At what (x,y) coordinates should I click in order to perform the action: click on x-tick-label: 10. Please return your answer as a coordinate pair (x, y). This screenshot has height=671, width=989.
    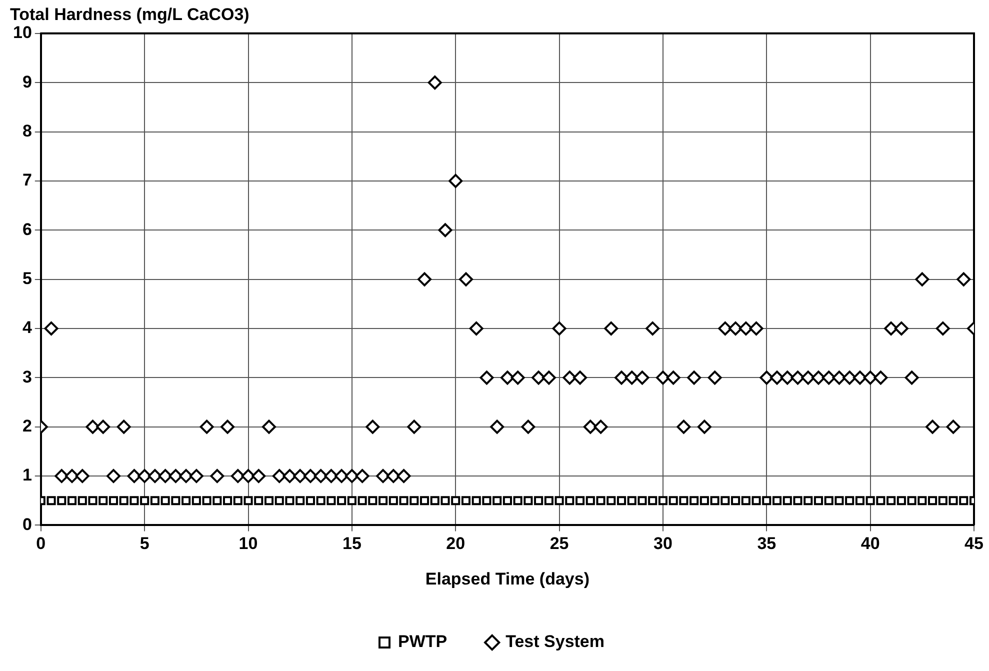
    Looking at the image, I should click on (248, 544).